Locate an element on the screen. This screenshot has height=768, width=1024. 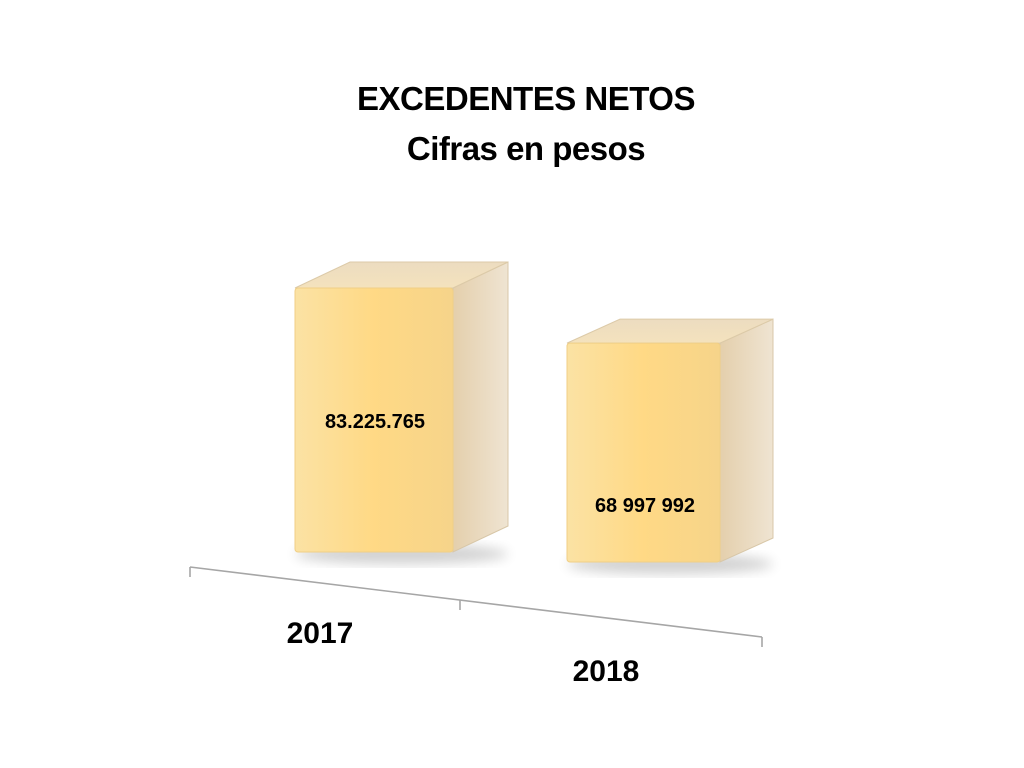
bar-value-label: 83.225.765 is located at coordinates (375, 422).